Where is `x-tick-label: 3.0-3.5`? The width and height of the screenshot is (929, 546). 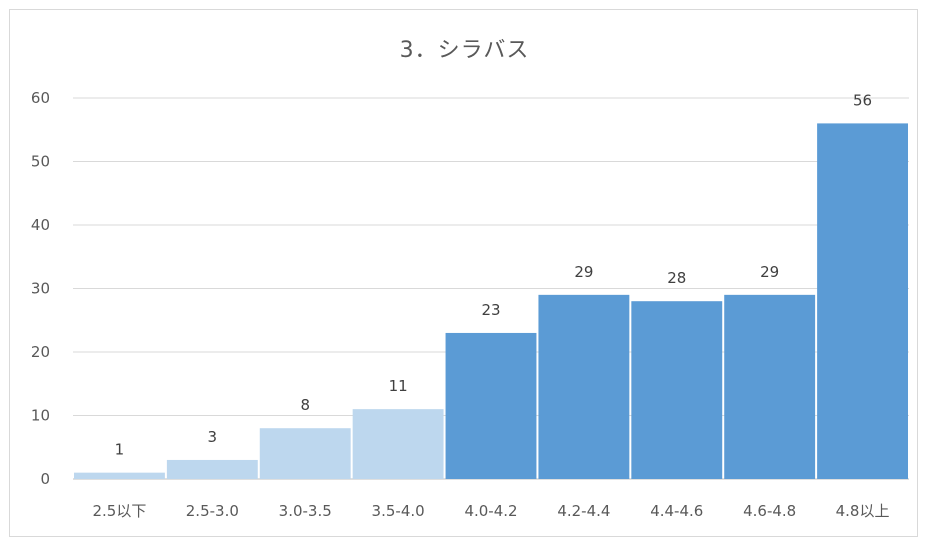 x-tick-label: 3.0-3.5 is located at coordinates (305, 511).